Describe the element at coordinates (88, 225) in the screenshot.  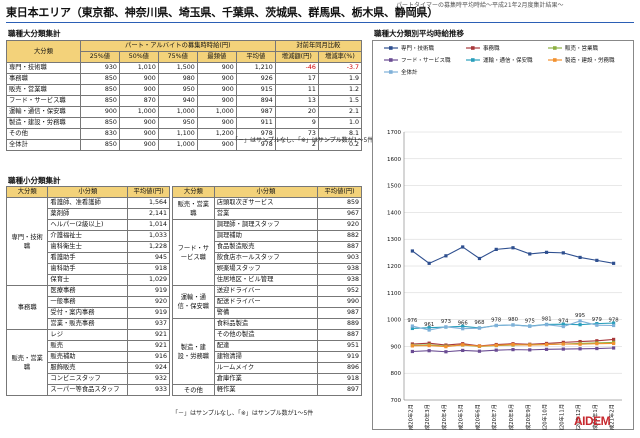
I see `sub-category-label: ヘルパー(2級以上)` at that location.